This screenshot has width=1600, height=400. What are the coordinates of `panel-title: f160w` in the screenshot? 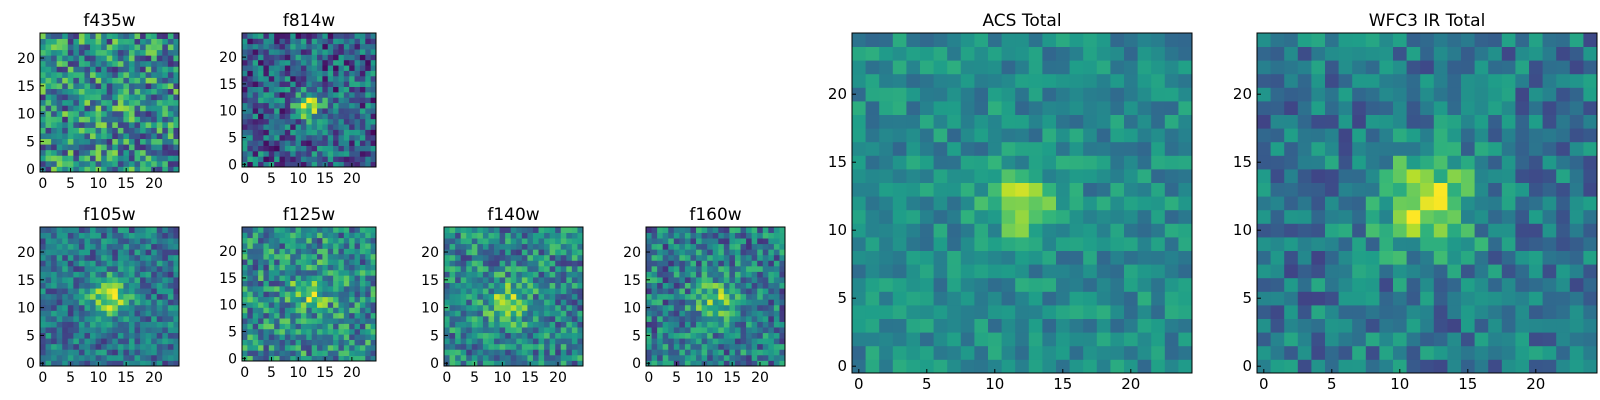 It's located at (715, 215).